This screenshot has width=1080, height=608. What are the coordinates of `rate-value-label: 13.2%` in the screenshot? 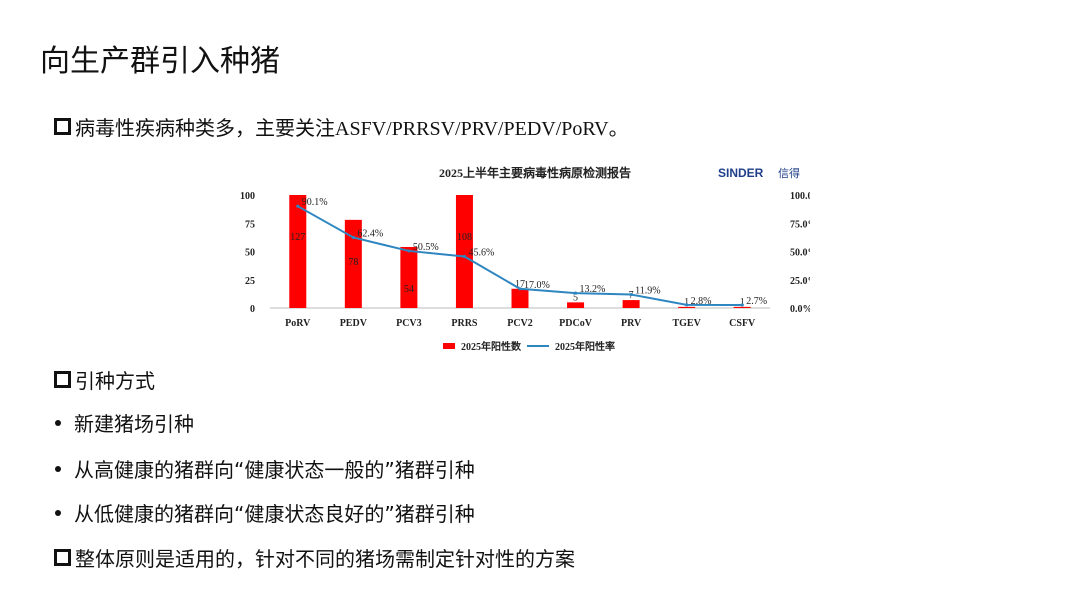 It's located at (593, 289).